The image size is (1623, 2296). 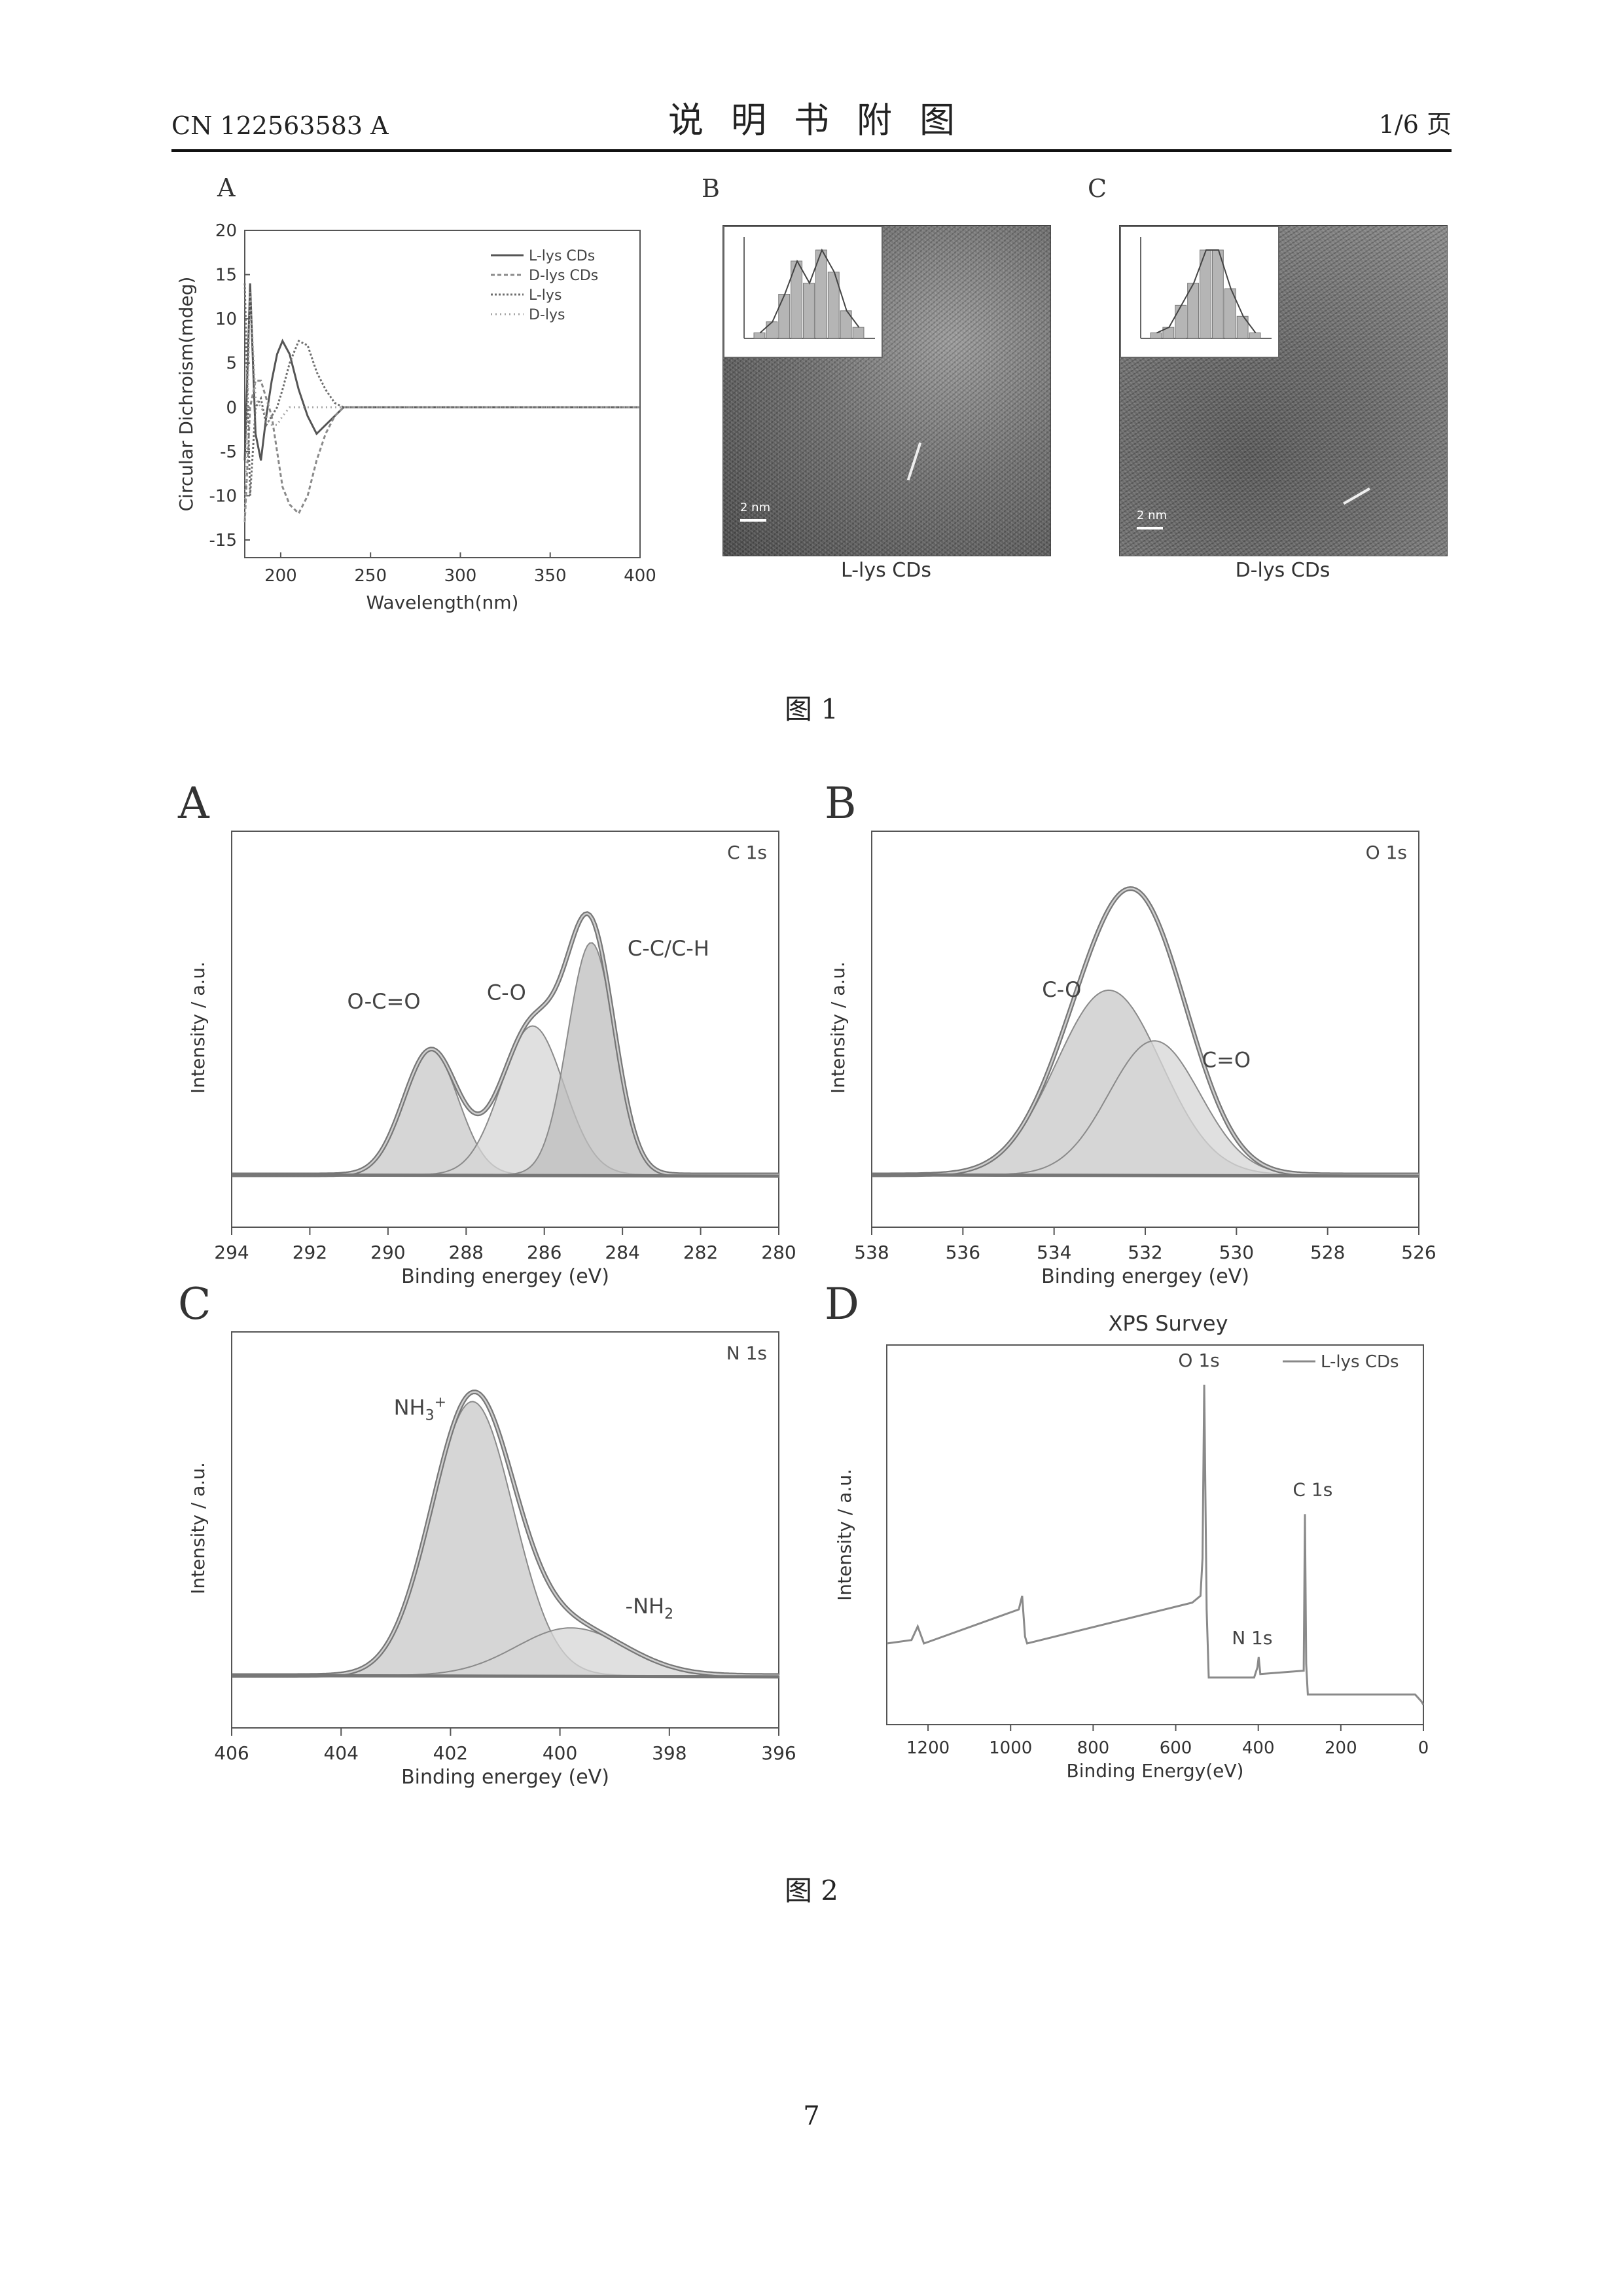 I want to click on x-tick-label: 526, so click(x=1418, y=1252).